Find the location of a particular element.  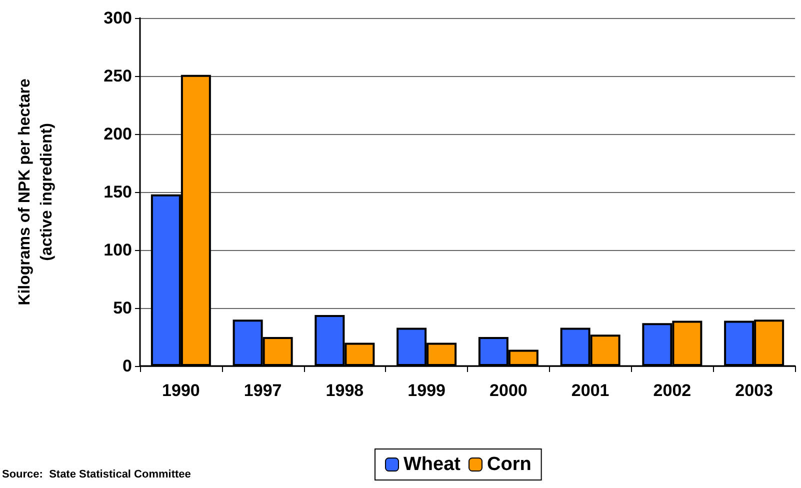

x-tick-label: 2002 is located at coordinates (672, 390).